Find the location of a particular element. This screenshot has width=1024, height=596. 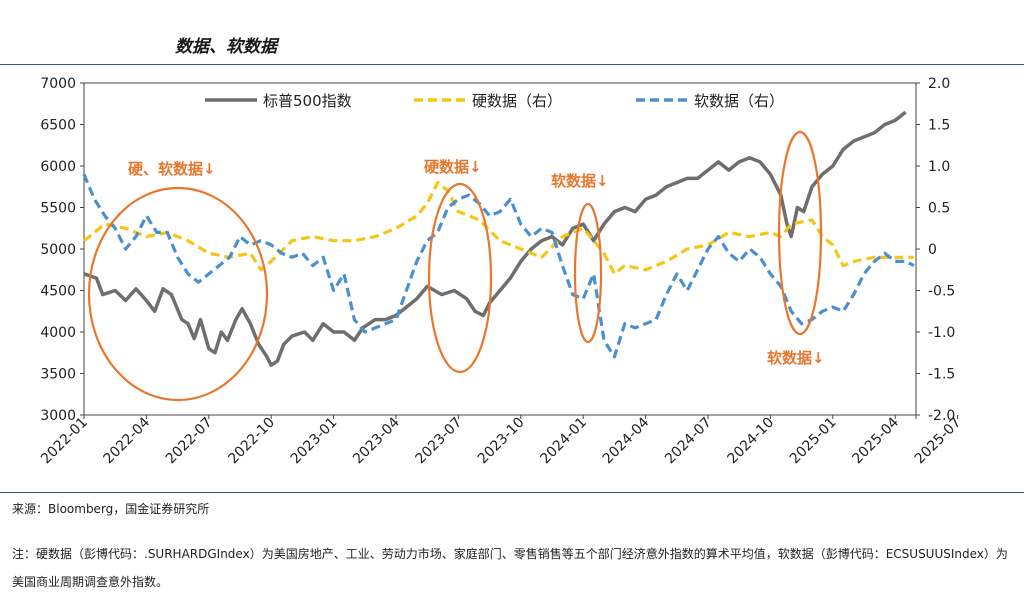

x-tick-label: 2023-04 is located at coordinates (376, 440).